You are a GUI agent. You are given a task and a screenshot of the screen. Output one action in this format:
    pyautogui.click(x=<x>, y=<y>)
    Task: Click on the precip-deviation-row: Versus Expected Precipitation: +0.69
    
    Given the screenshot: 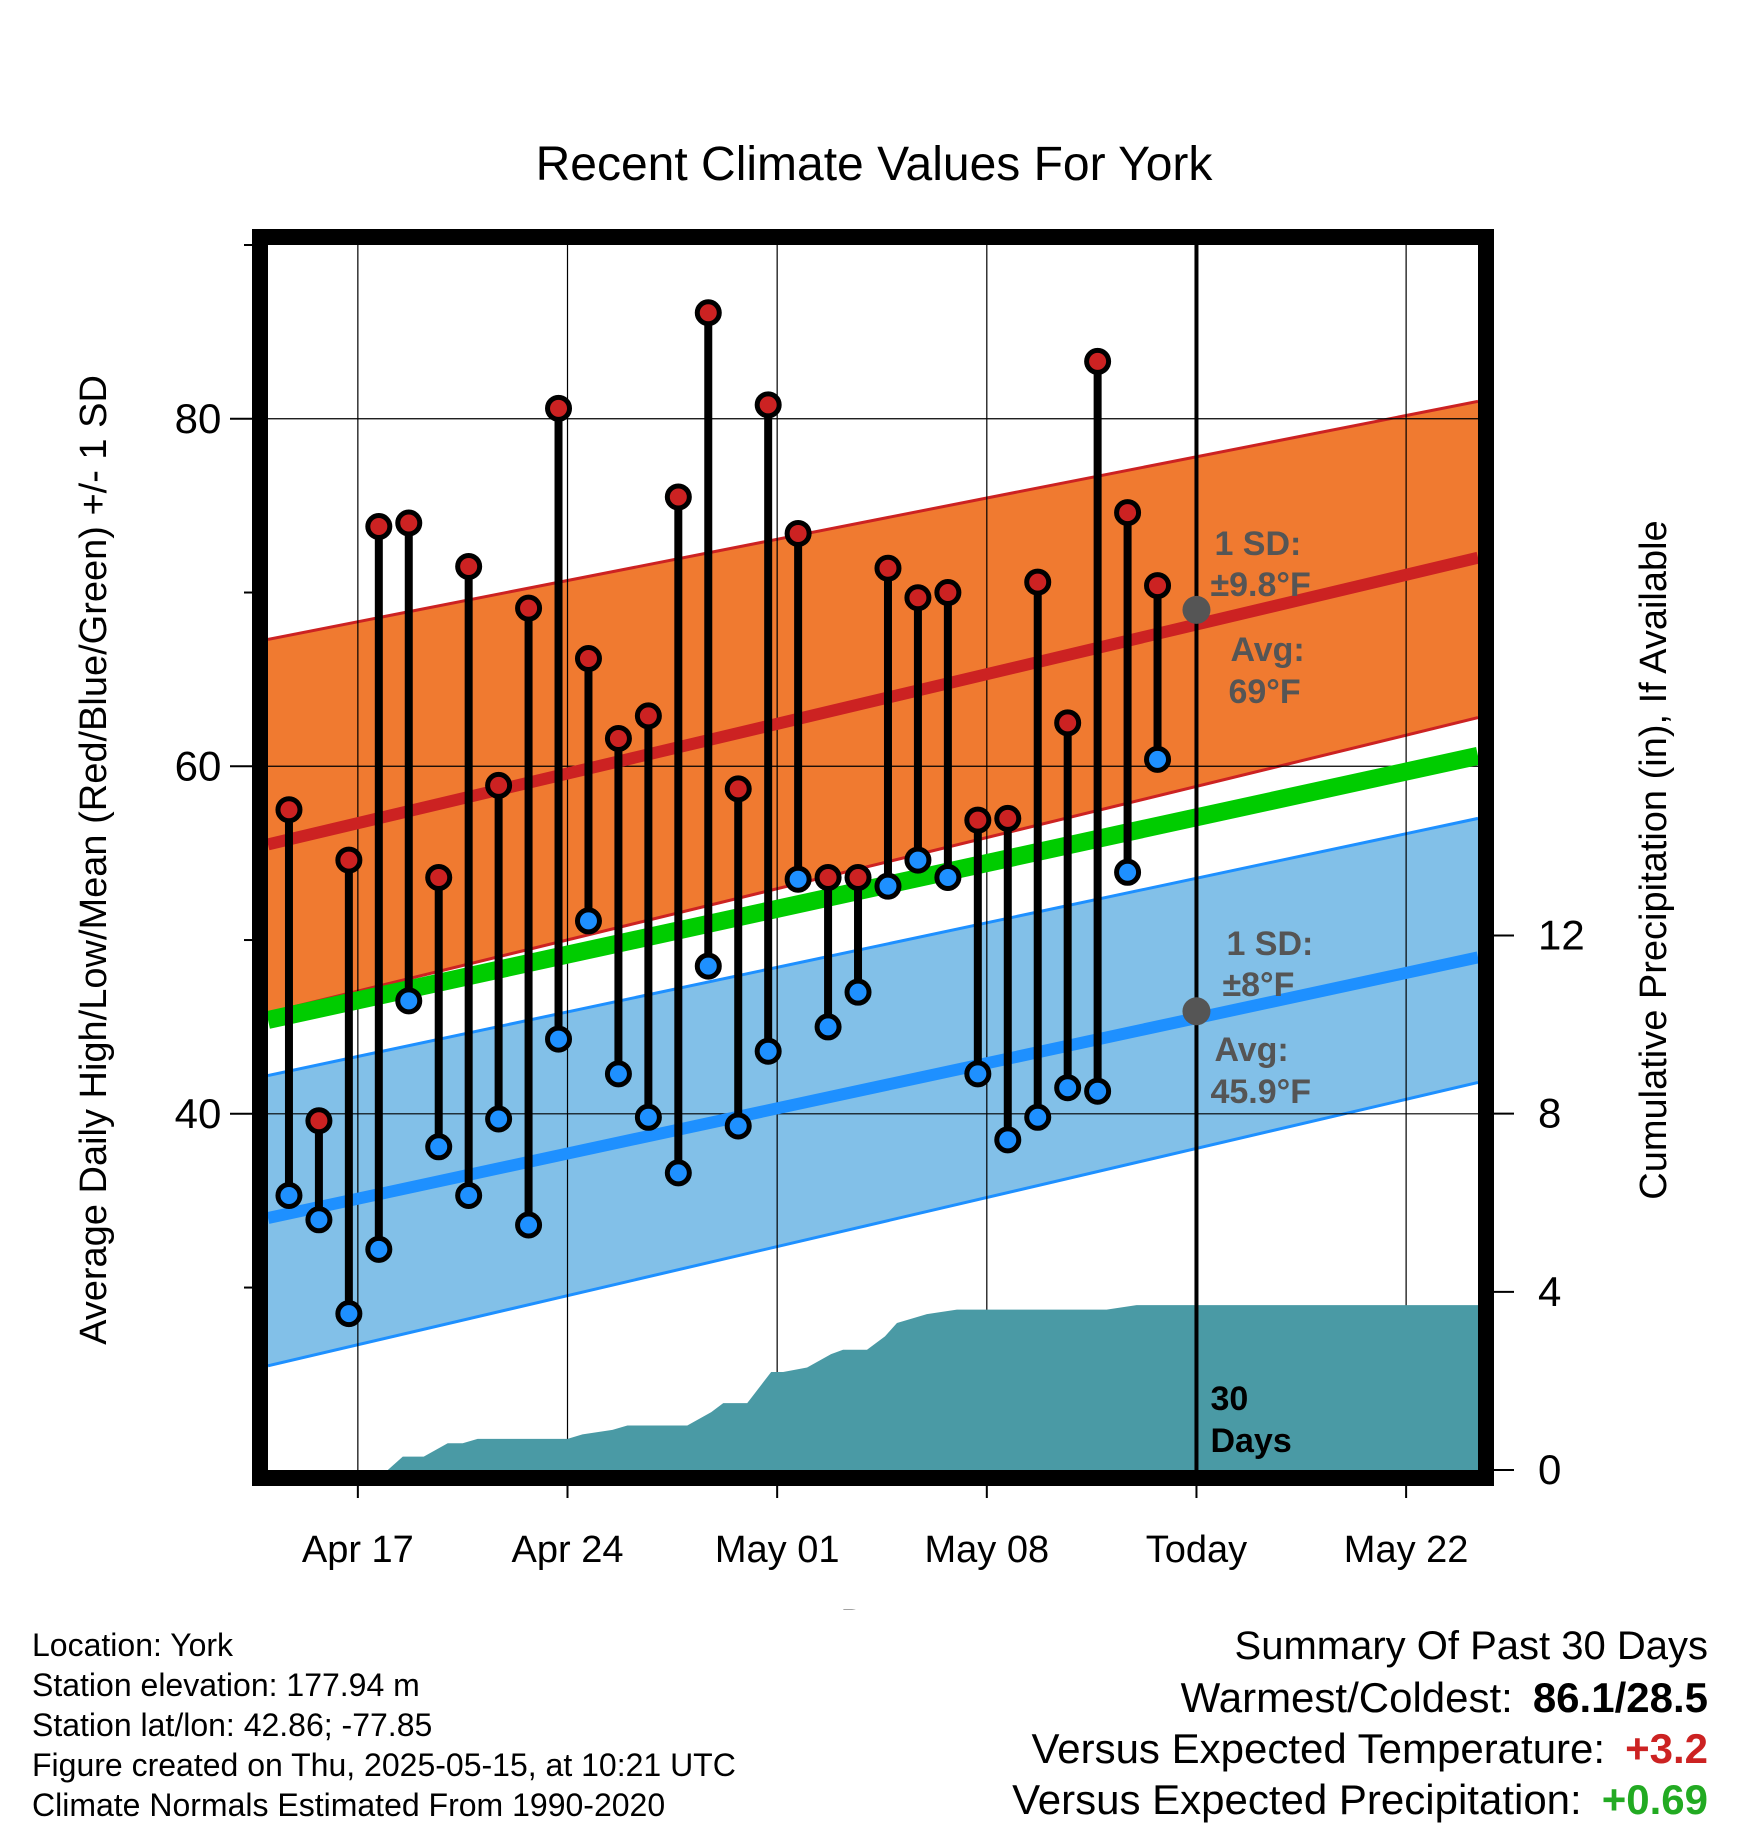 What is the action you would take?
    pyautogui.click(x=1258, y=1799)
    